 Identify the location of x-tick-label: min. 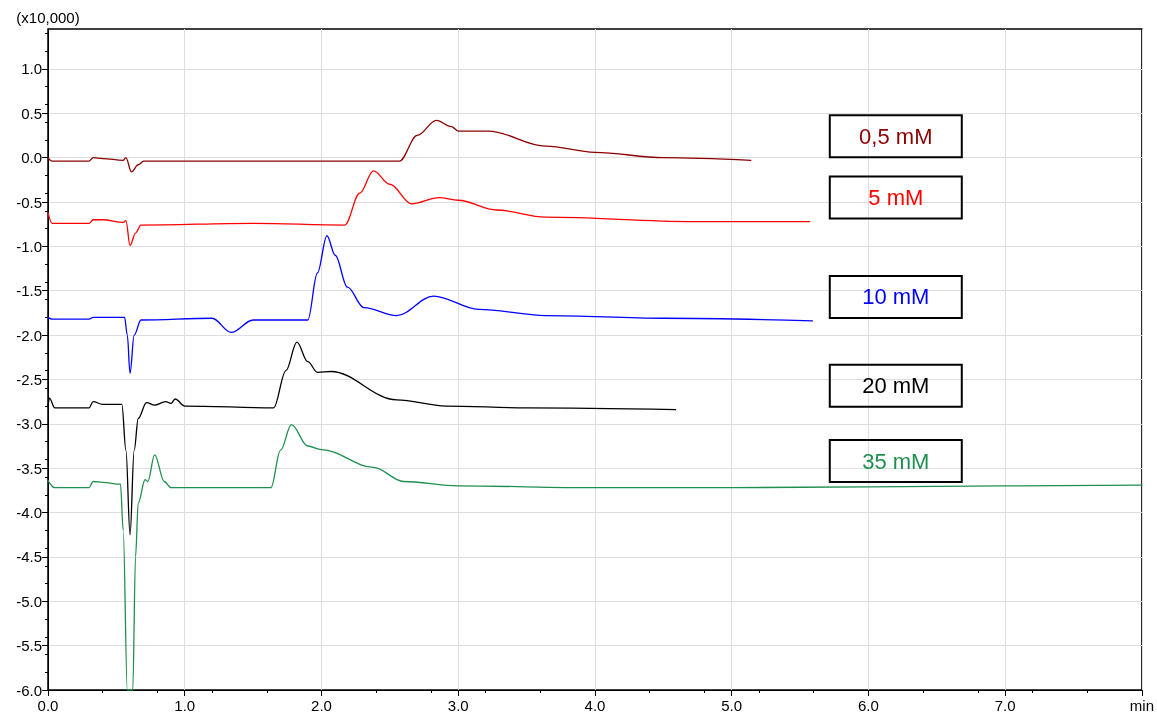
(1141, 705).